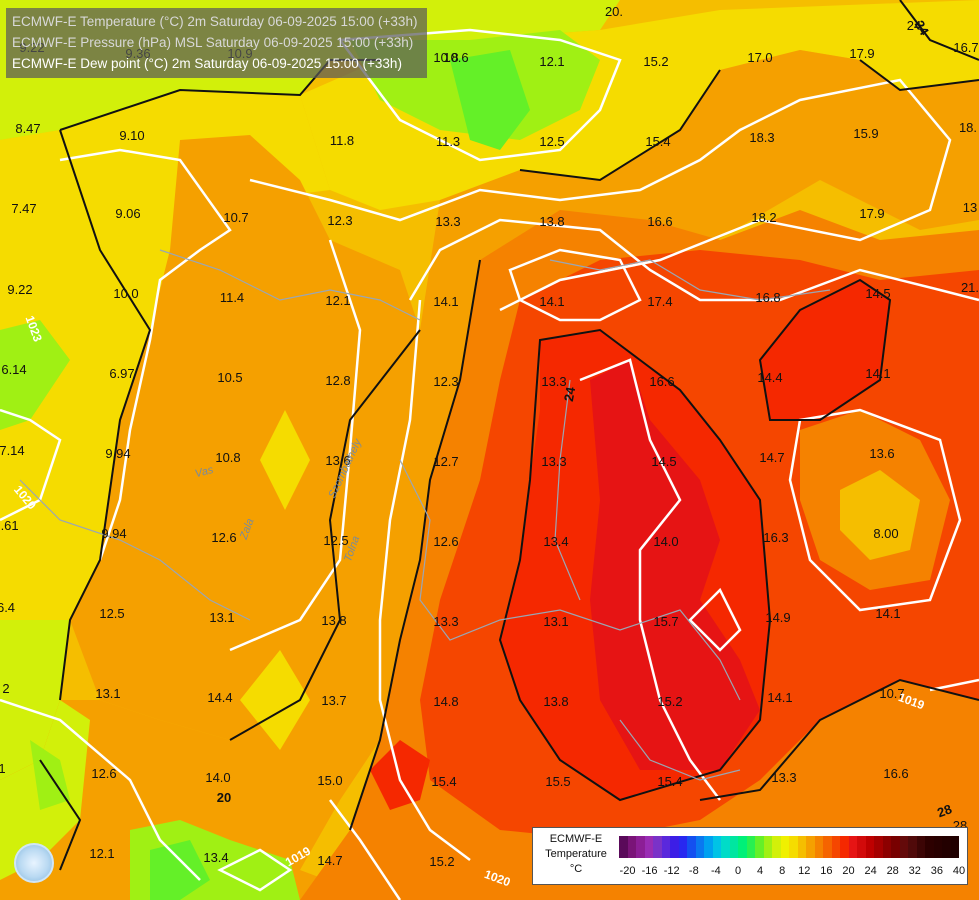  Describe the element at coordinates (759, 57) in the screenshot. I see `dewpoint-label: 17.0` at that location.